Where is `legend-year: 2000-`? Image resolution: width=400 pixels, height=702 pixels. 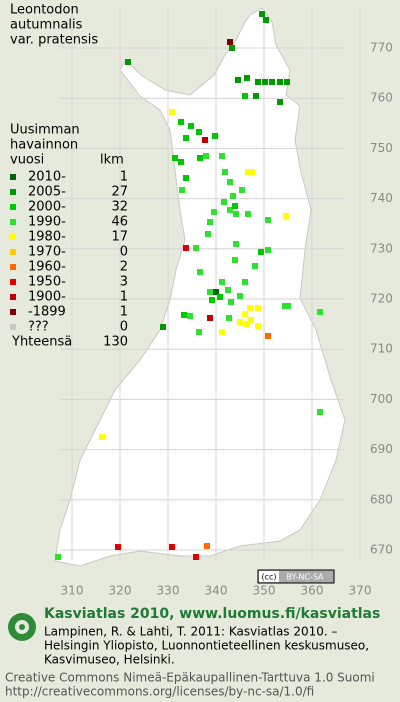 legend-year: 2000- is located at coordinates (47, 207).